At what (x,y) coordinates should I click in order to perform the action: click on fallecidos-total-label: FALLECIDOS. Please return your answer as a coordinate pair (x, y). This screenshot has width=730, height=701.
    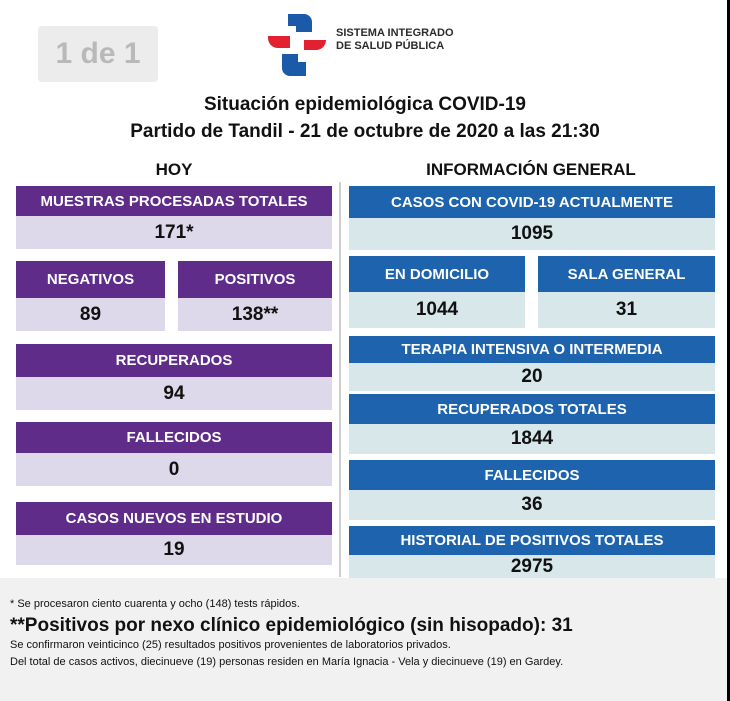
    Looking at the image, I should click on (532, 475).